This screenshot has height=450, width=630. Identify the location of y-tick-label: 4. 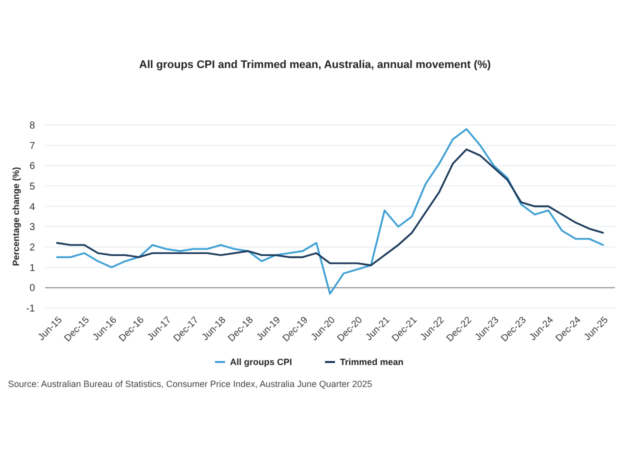
(32, 207).